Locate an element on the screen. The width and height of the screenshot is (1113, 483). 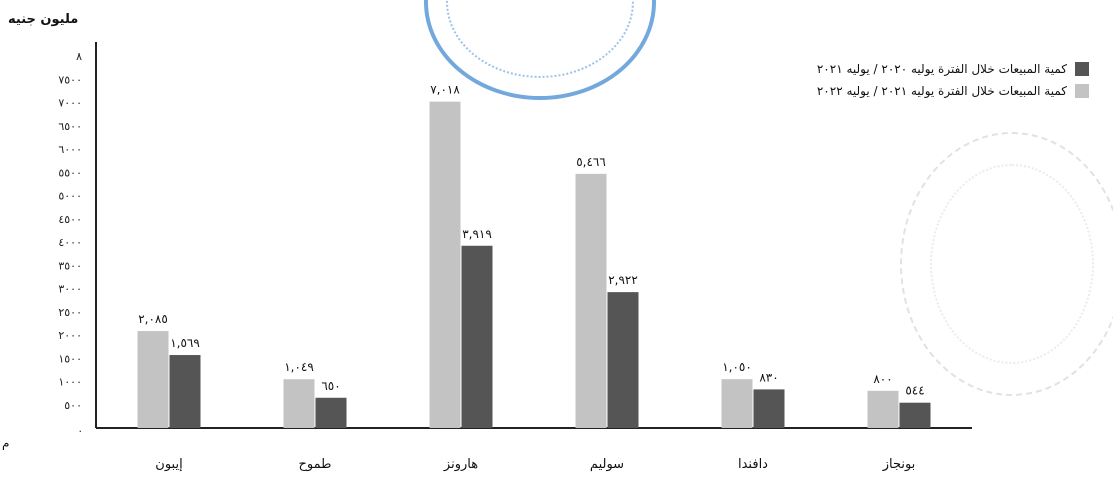
x-axis-unit-label: م is located at coordinates (6, 443).